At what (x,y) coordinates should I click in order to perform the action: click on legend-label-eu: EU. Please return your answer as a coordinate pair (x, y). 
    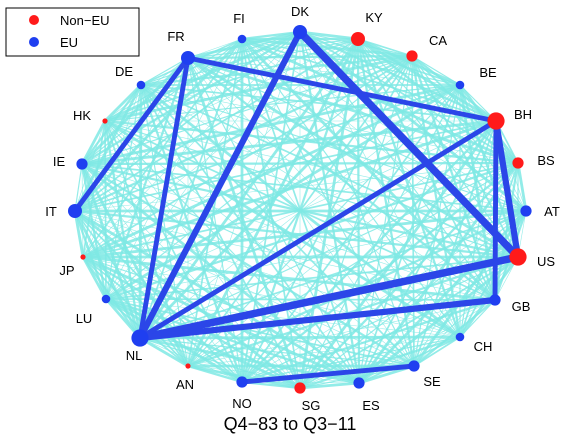
    Looking at the image, I should click on (69, 42).